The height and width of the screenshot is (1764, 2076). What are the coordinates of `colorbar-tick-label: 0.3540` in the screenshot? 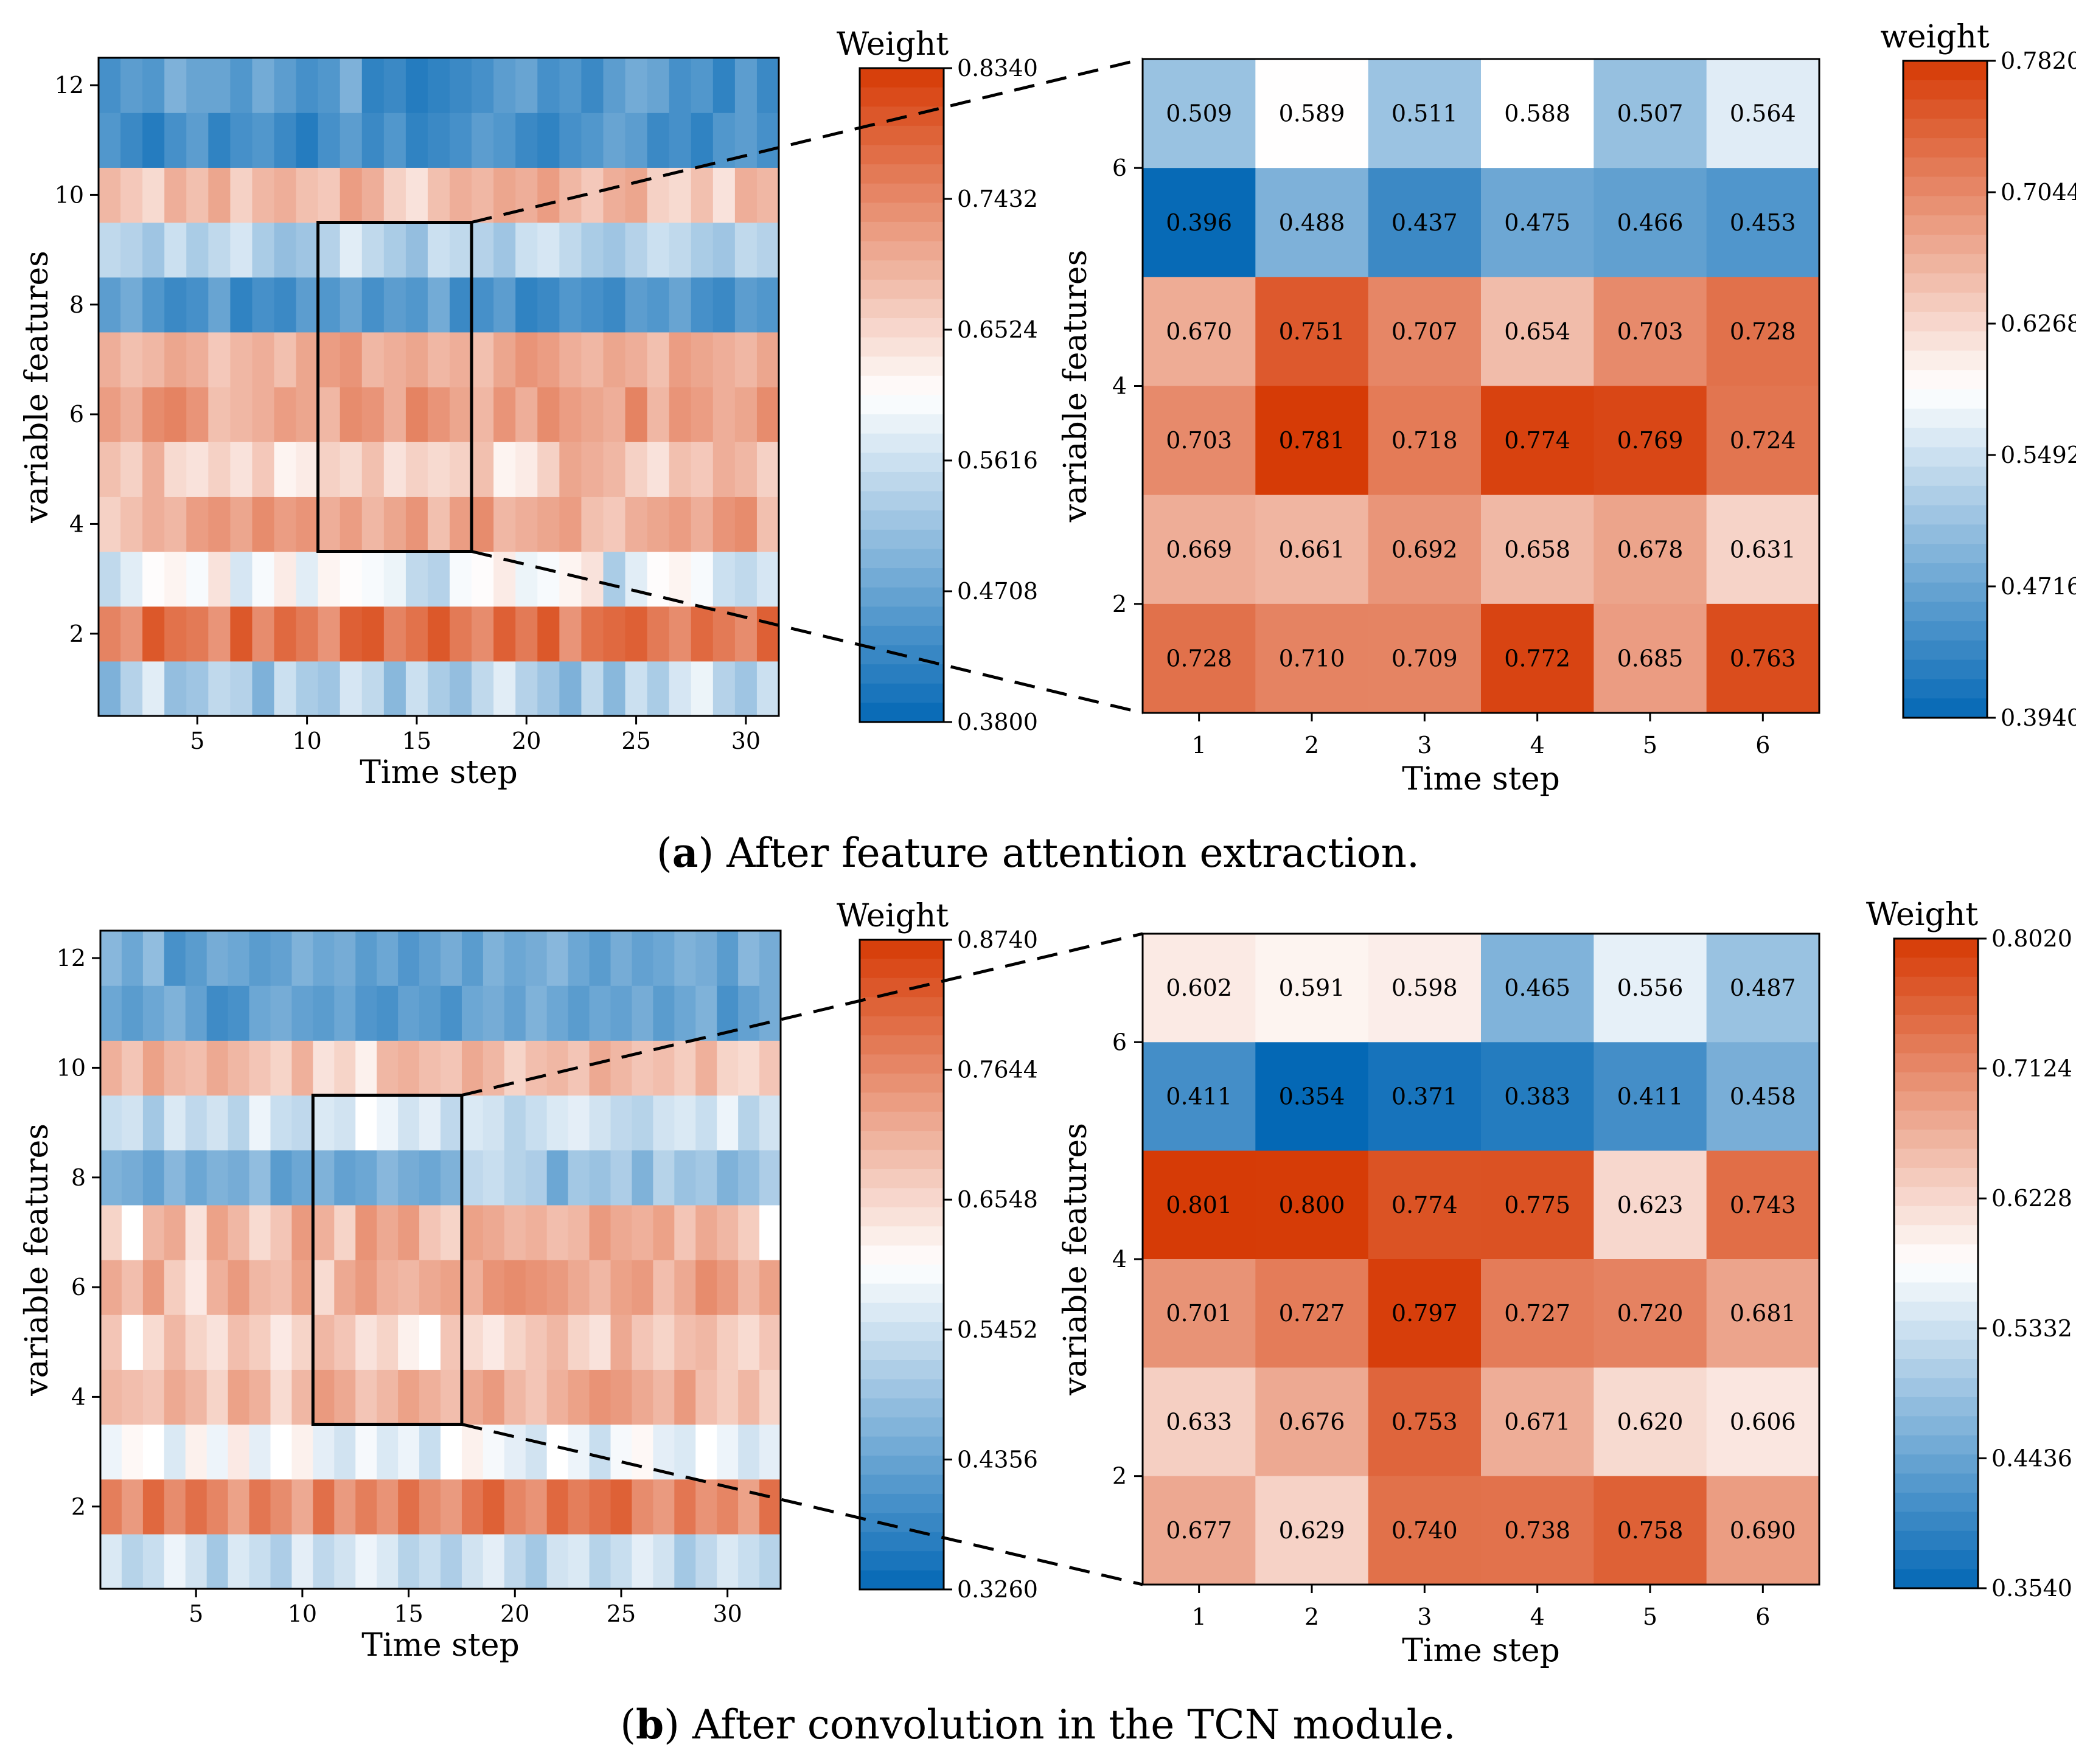 It's located at (2032, 1588).